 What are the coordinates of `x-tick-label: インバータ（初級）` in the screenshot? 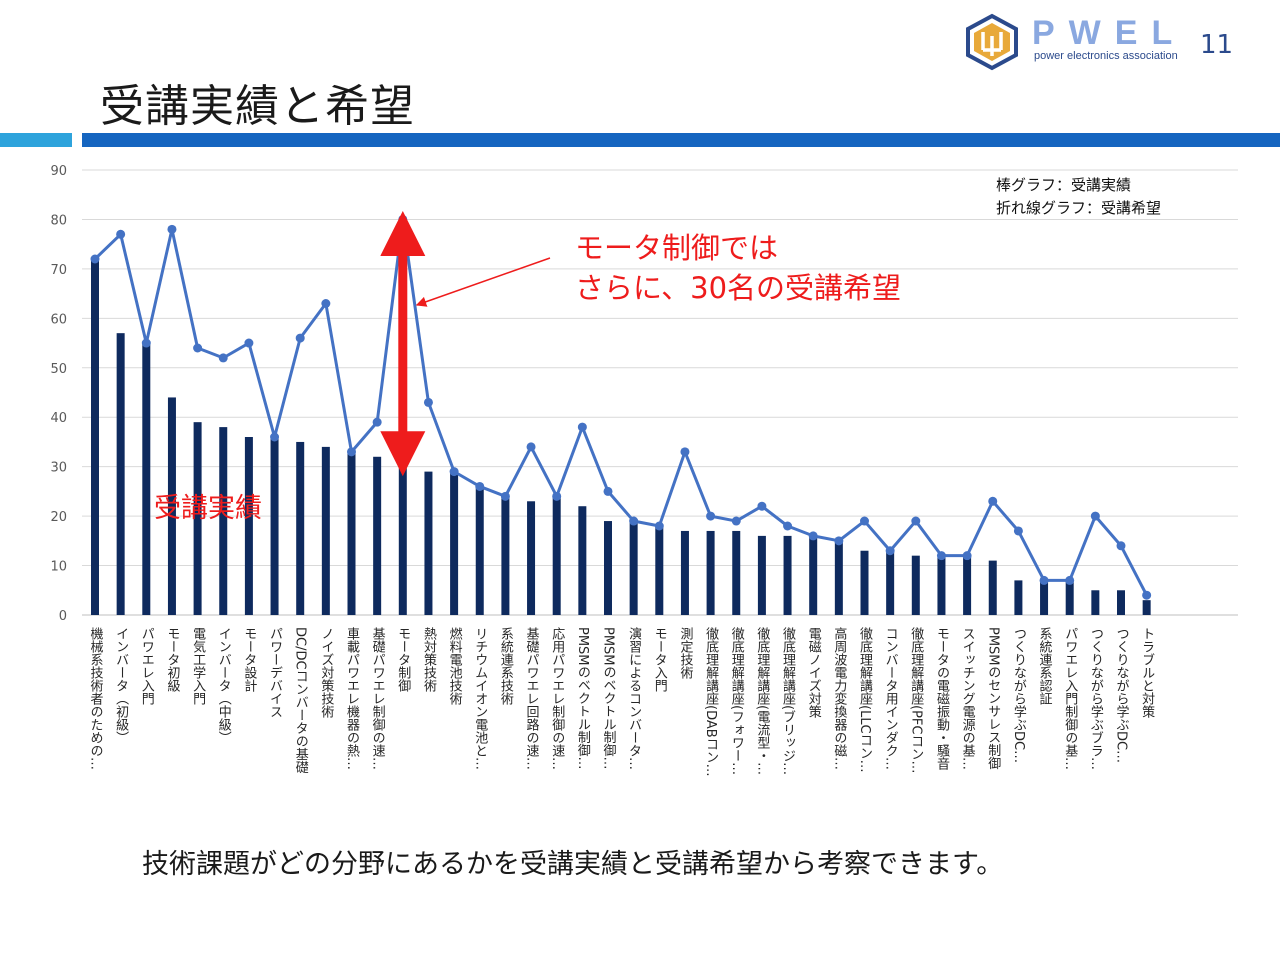 It's located at (120, 685).